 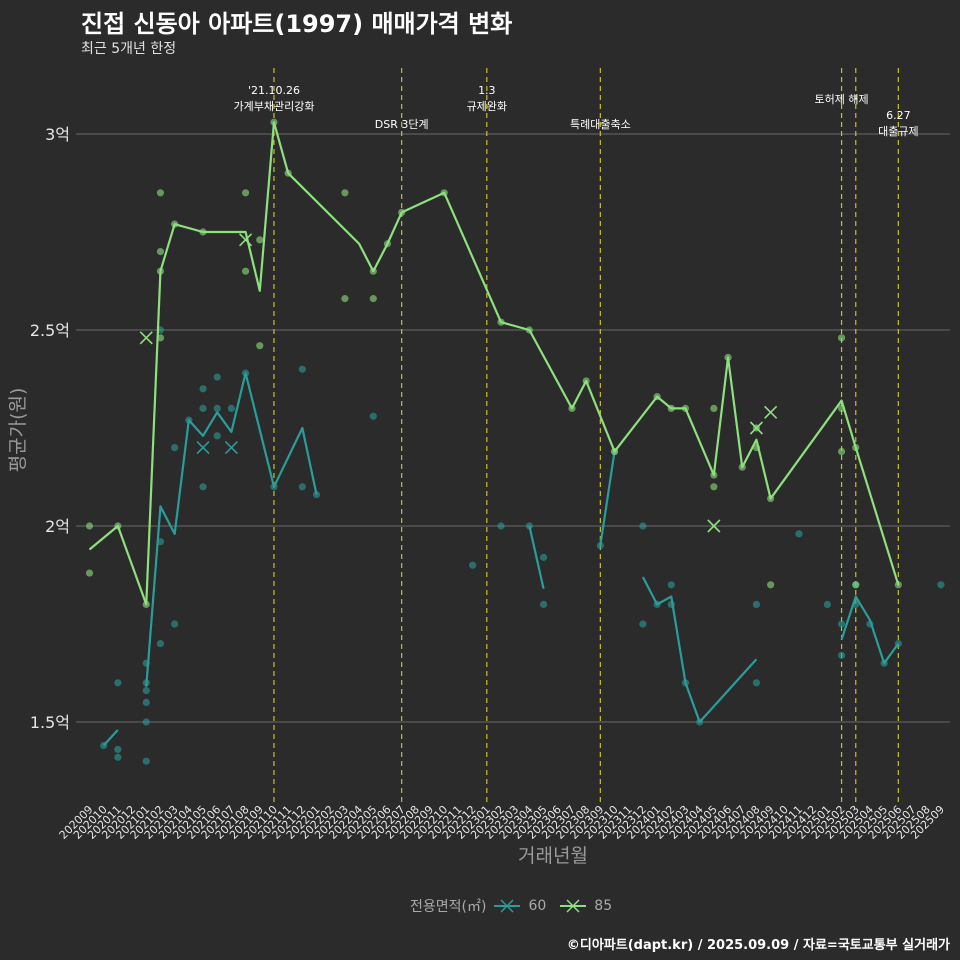 I want to click on legend-85-label: 85, so click(x=603, y=906).